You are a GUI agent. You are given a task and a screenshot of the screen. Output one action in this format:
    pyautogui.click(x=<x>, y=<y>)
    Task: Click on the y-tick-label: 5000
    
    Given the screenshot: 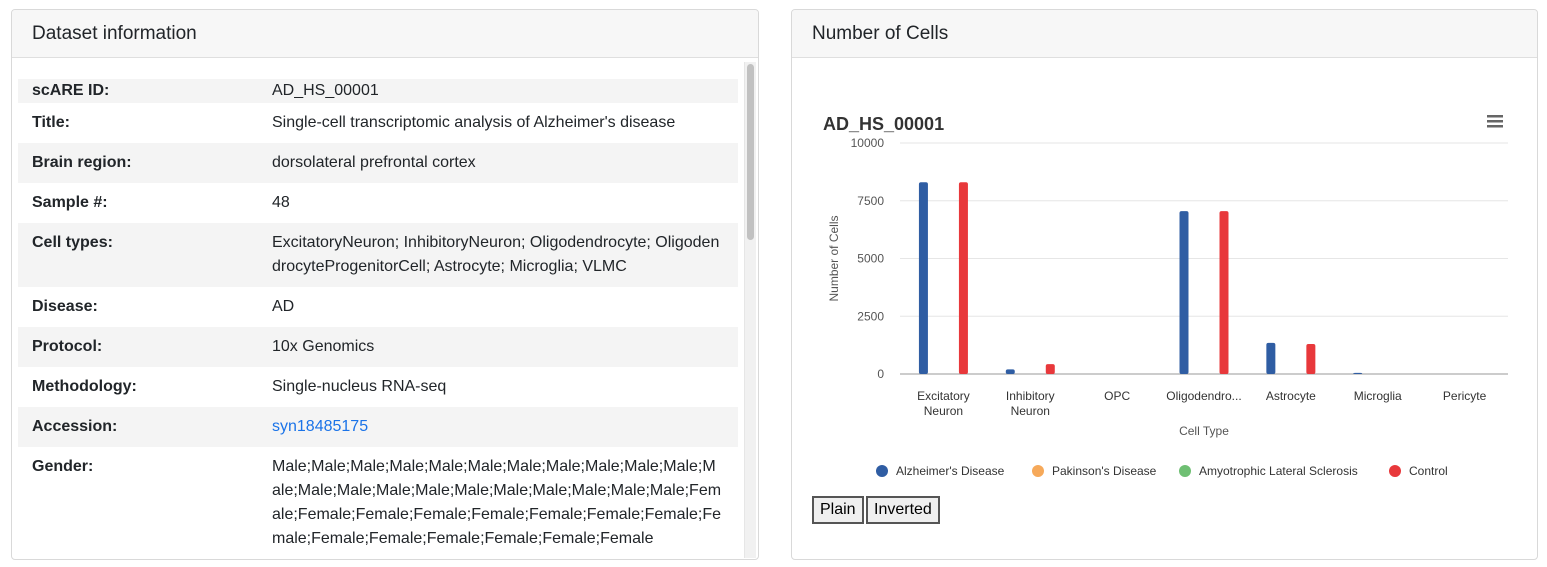 What is the action you would take?
    pyautogui.click(x=870, y=259)
    